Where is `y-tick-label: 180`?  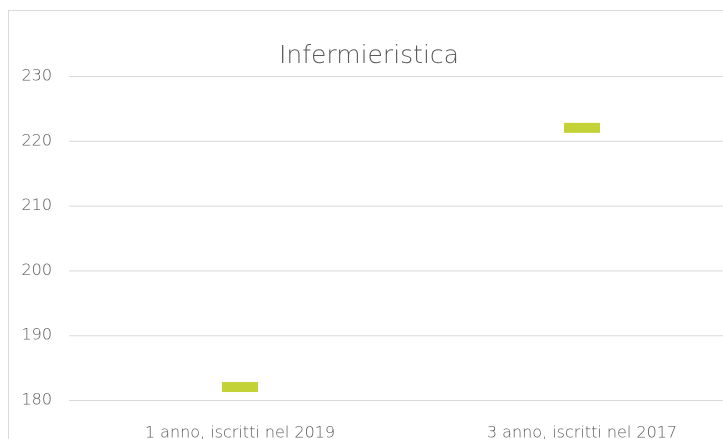 y-tick-label: 180 is located at coordinates (36, 399).